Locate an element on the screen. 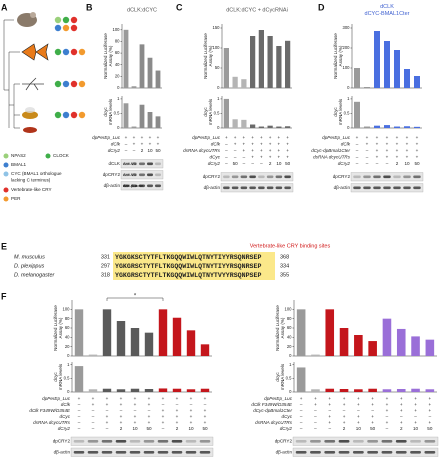  legend-label: BMAL1 is located at coordinates (19, 164).